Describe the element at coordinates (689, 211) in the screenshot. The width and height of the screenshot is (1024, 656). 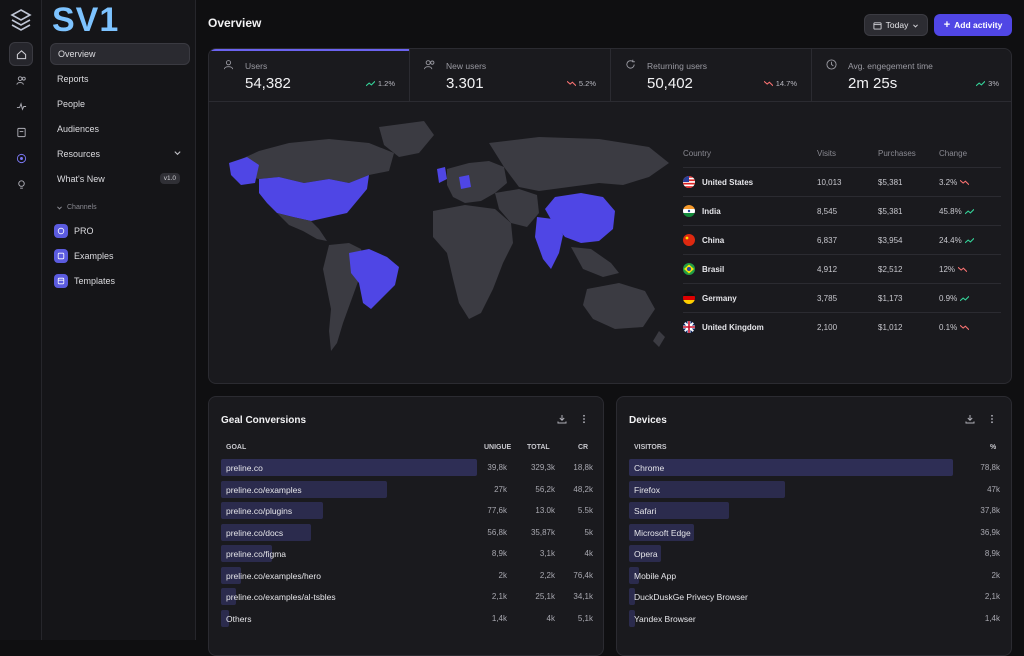
I see `india-flag-icon` at that location.